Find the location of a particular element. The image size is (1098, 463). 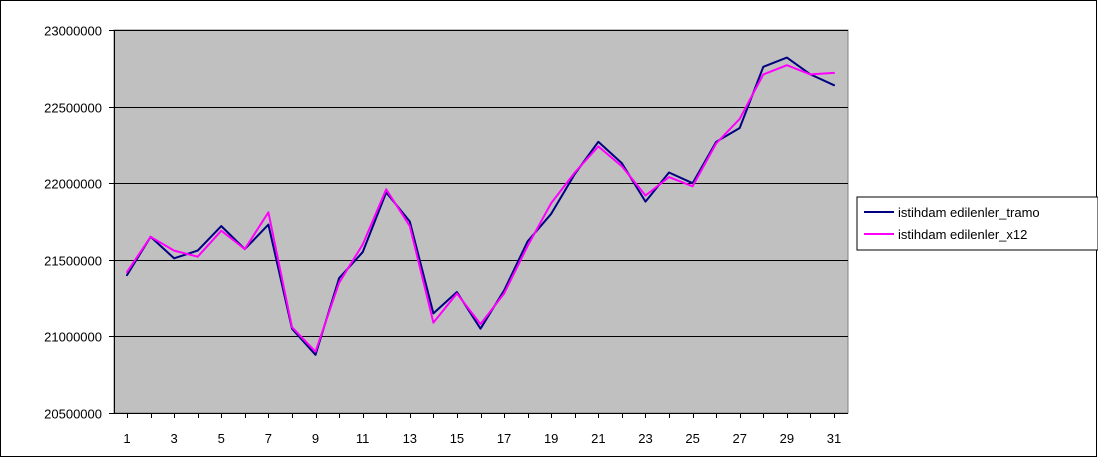

legend-label-x12: istihdam edilenler_x12 is located at coordinates (962, 234).